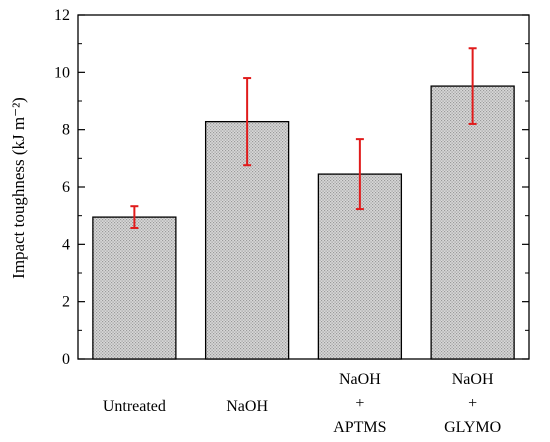  I want to click on y-tick-label: 6, so click(66, 187).